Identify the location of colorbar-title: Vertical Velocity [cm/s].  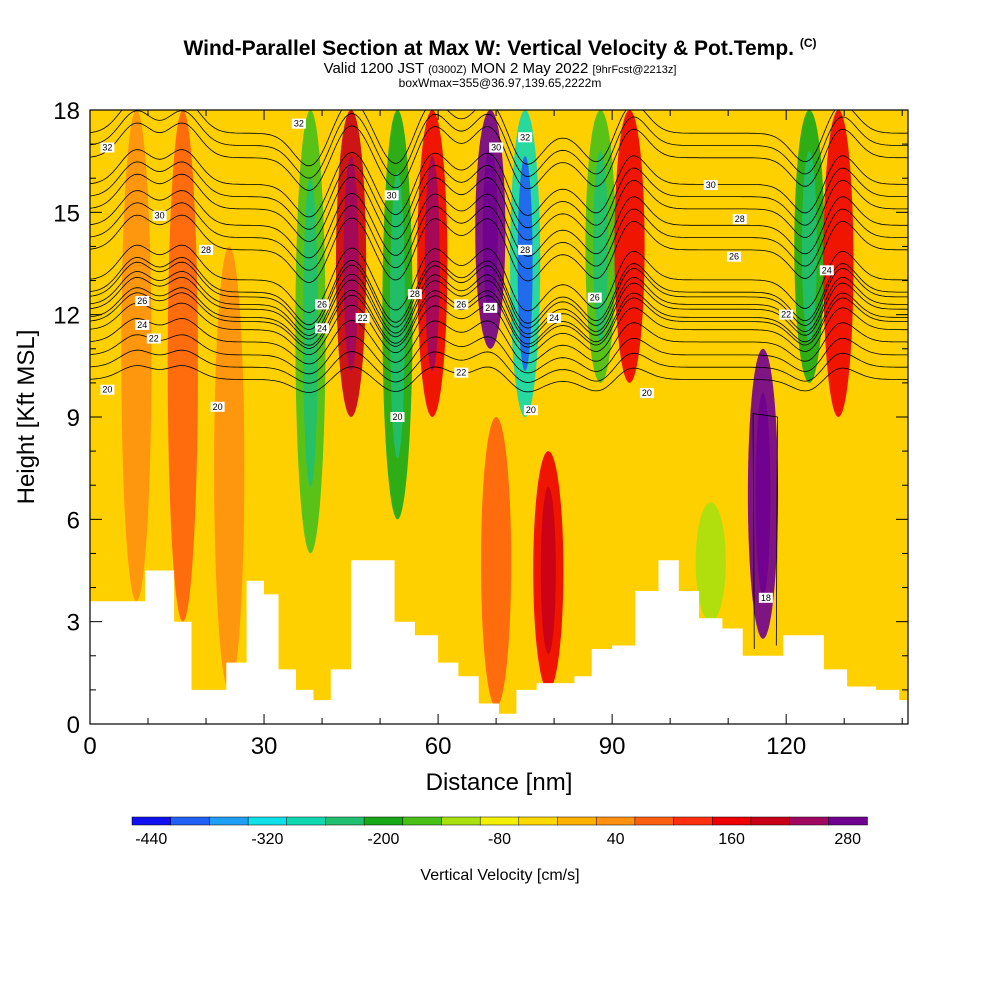
(499, 875).